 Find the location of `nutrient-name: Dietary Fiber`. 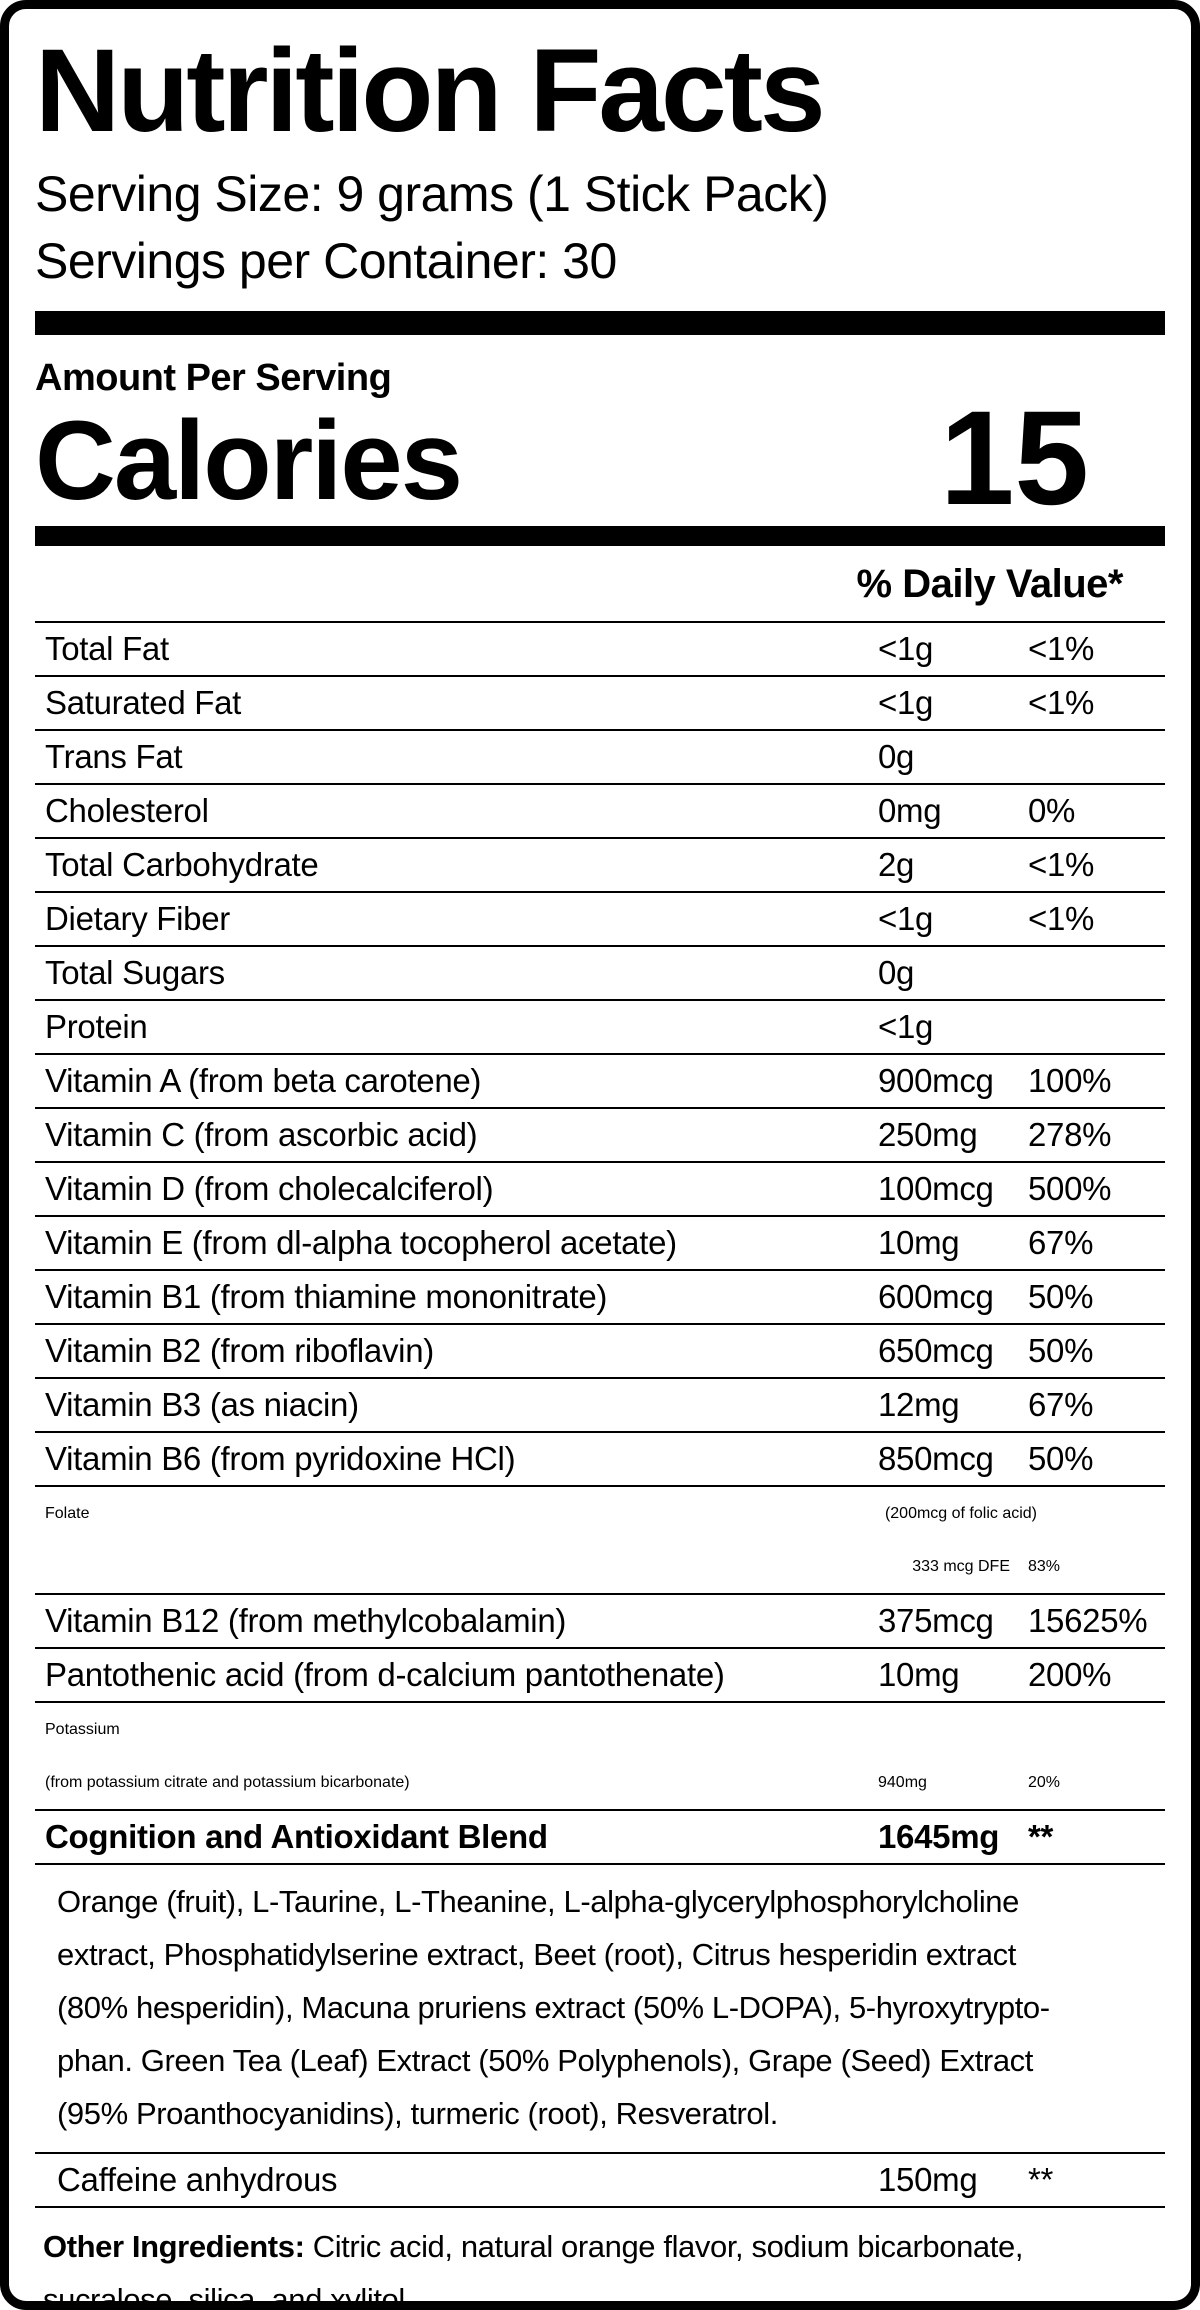

nutrient-name: Dietary Fiber is located at coordinates (137, 919).